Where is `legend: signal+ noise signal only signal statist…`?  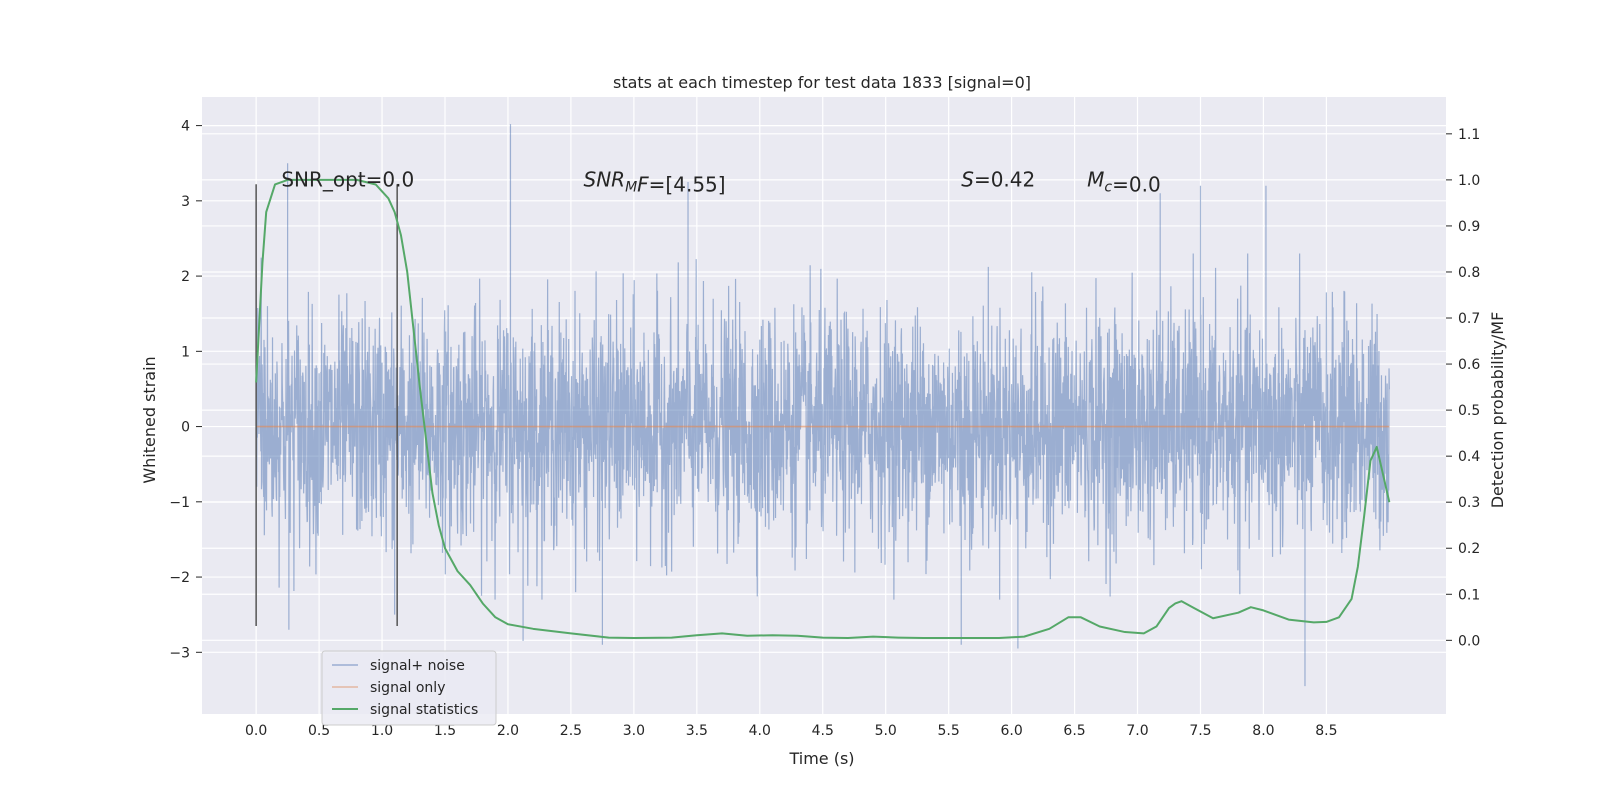
legend: signal+ noise signal only signal statist… is located at coordinates (409, 688).